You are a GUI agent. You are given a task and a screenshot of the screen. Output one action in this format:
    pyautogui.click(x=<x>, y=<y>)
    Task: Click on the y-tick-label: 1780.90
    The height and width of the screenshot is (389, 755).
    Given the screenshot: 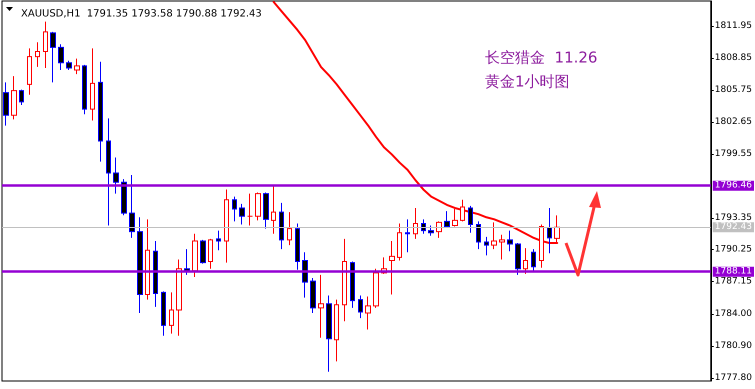 What is the action you would take?
    pyautogui.click(x=733, y=345)
    